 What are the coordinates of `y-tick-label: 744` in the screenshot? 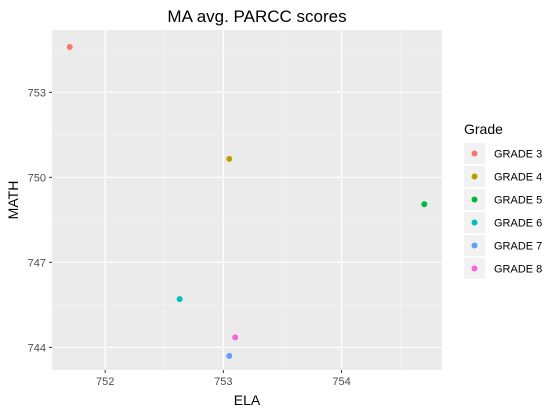 It's located at (37, 348).